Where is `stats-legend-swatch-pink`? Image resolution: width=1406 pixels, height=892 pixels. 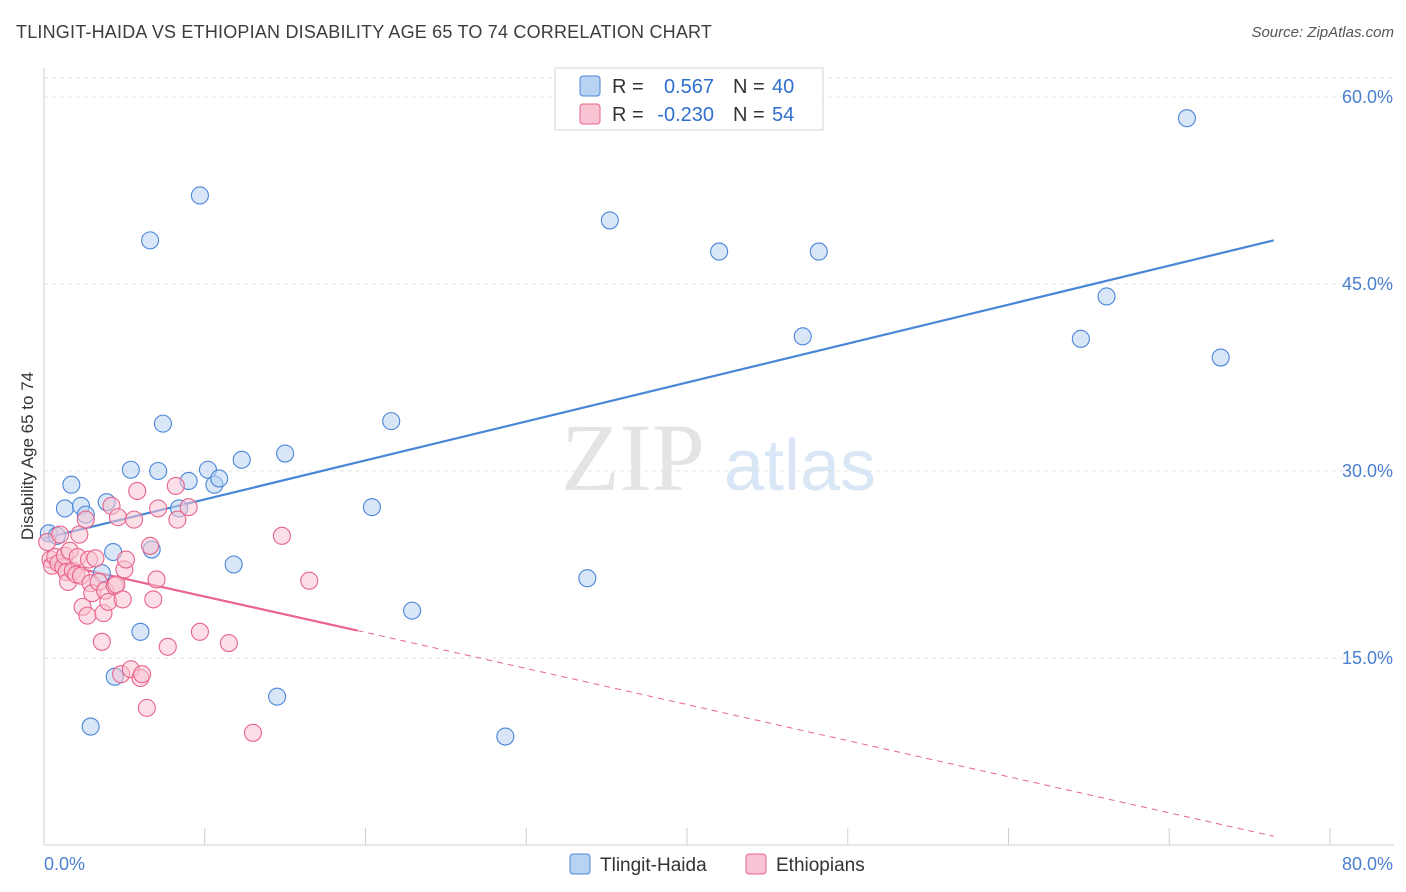 stats-legend-swatch-pink is located at coordinates (590, 114).